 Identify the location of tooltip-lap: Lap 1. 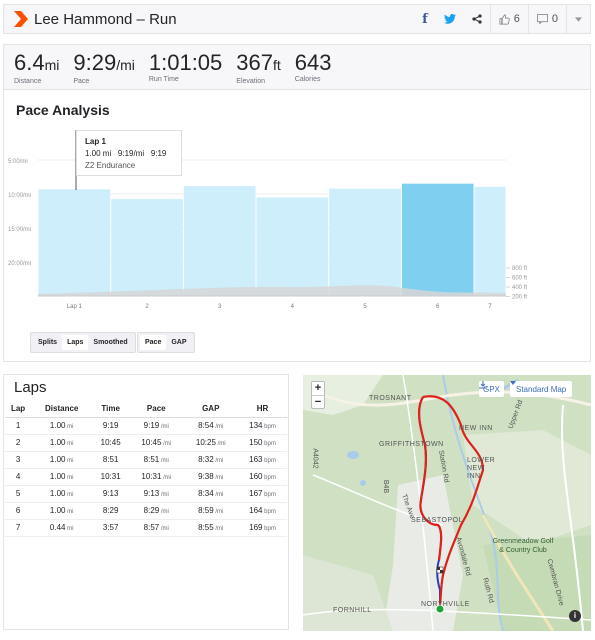
(95, 141).